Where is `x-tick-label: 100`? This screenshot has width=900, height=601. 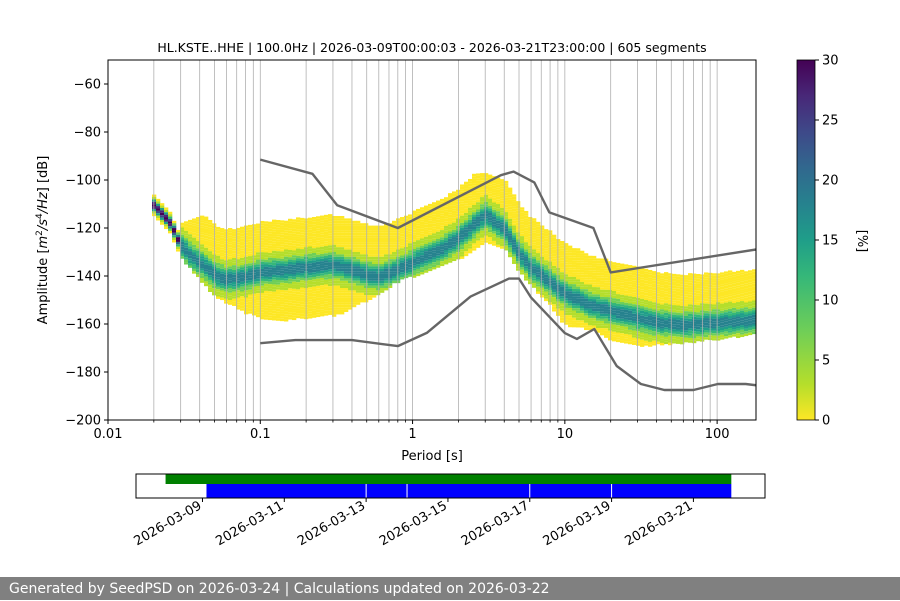 x-tick-label: 100 is located at coordinates (717, 434).